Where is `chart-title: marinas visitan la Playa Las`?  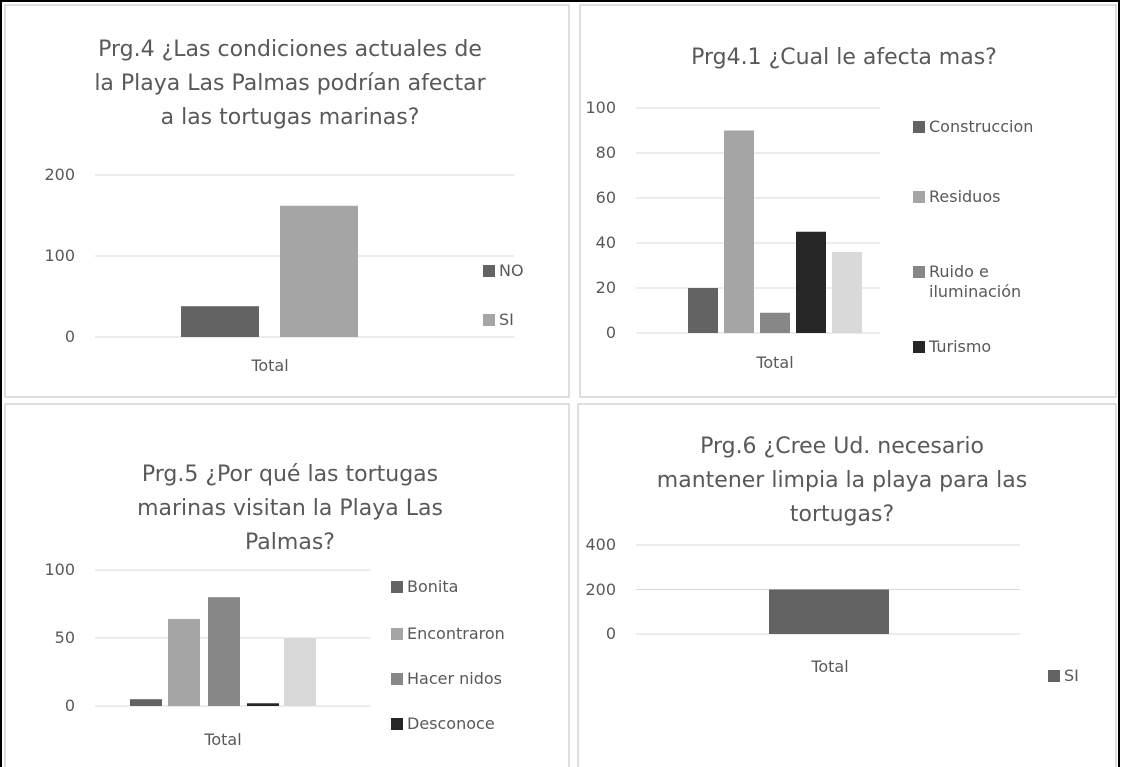 chart-title: marinas visitan la Playa Las is located at coordinates (290, 508).